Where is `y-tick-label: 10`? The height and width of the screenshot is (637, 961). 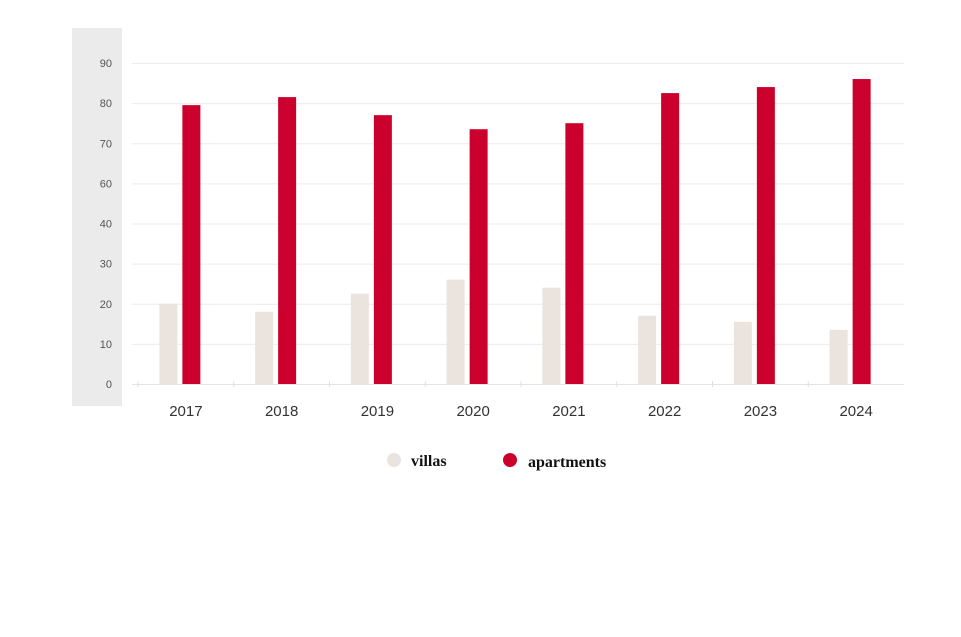 y-tick-label: 10 is located at coordinates (106, 345).